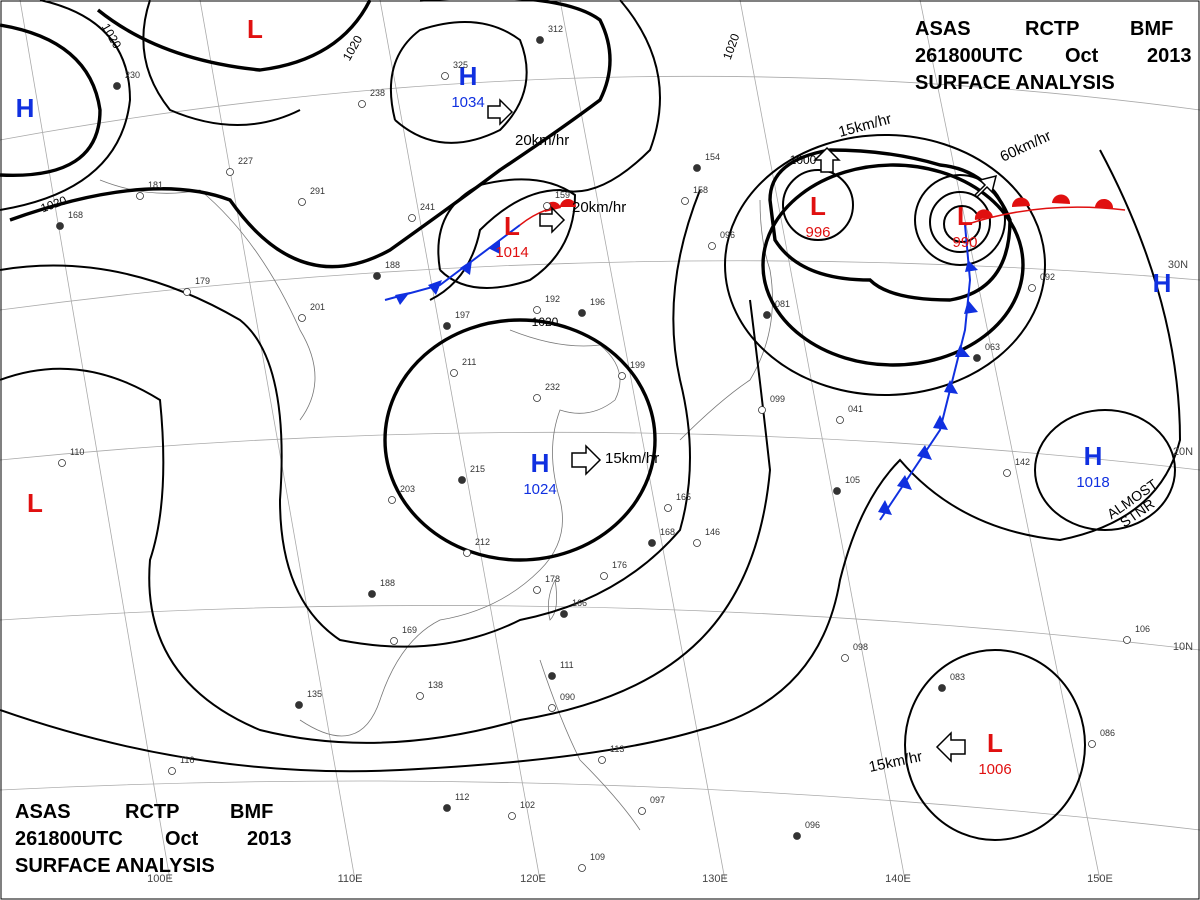 The image size is (1200, 900). I want to click on station-pressure: 192, so click(552, 299).